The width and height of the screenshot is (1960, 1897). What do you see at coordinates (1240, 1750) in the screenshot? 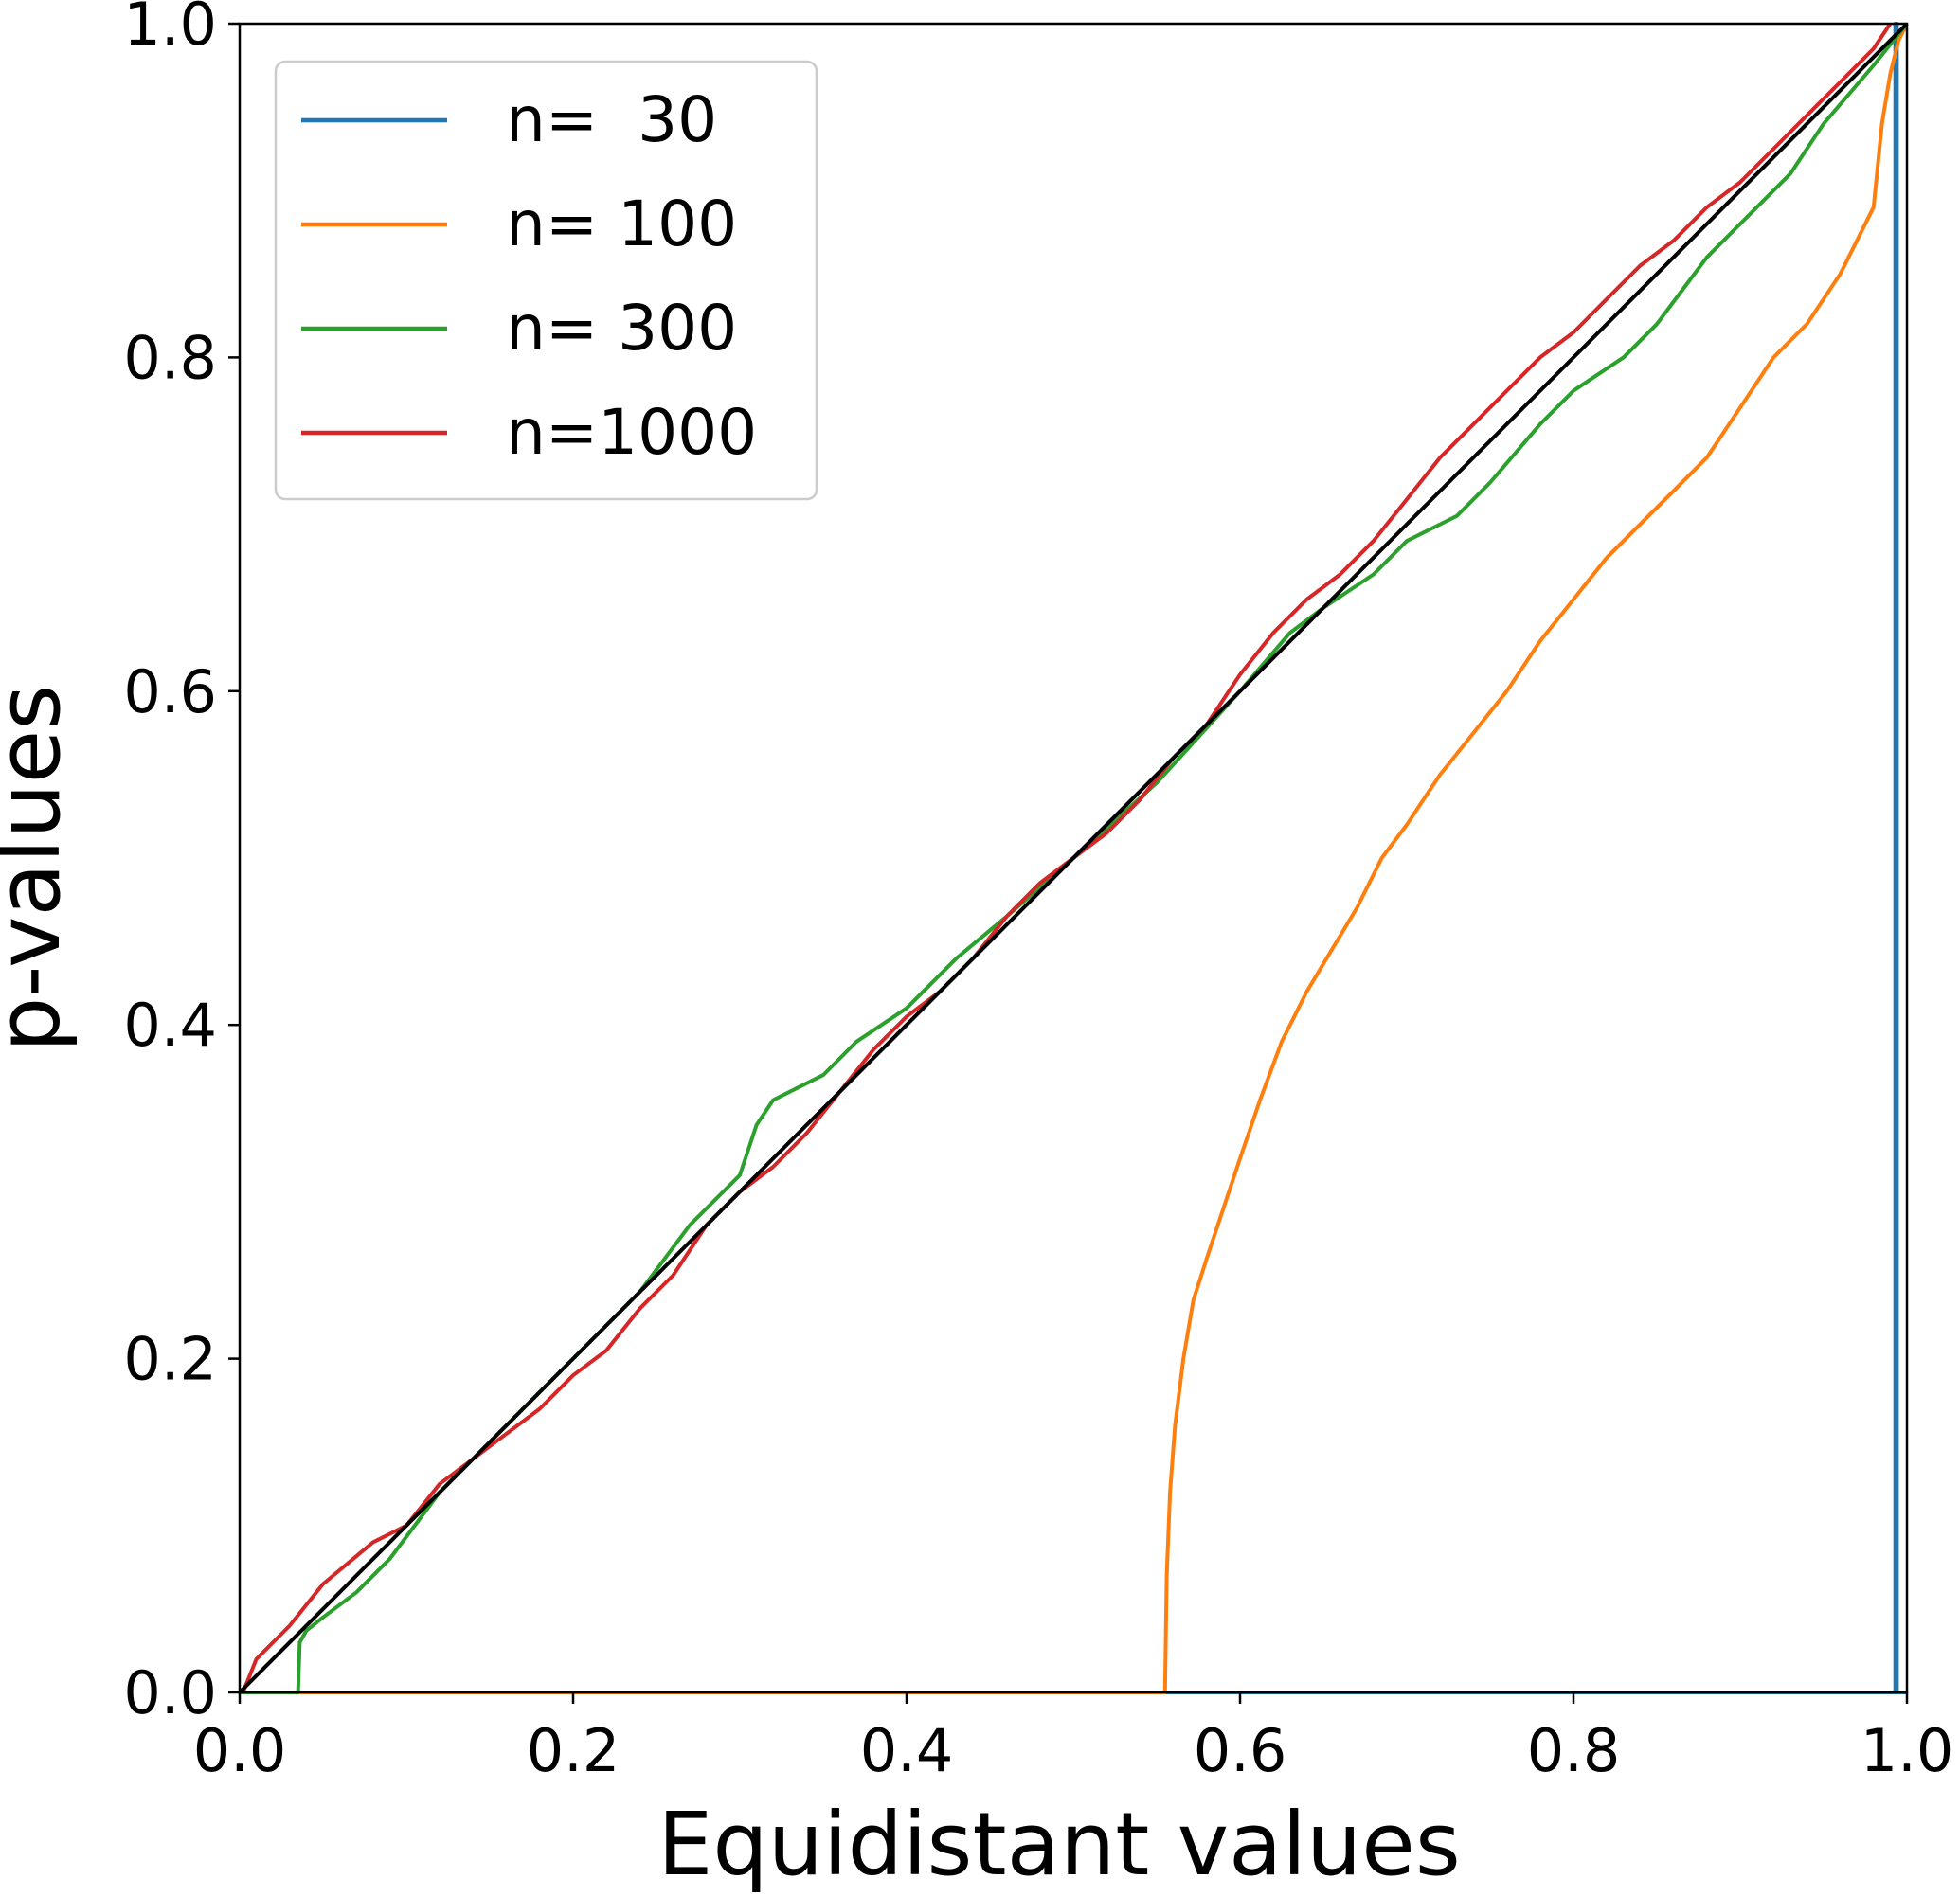
I see `x-tick-label: 0.6` at bounding box center [1240, 1750].